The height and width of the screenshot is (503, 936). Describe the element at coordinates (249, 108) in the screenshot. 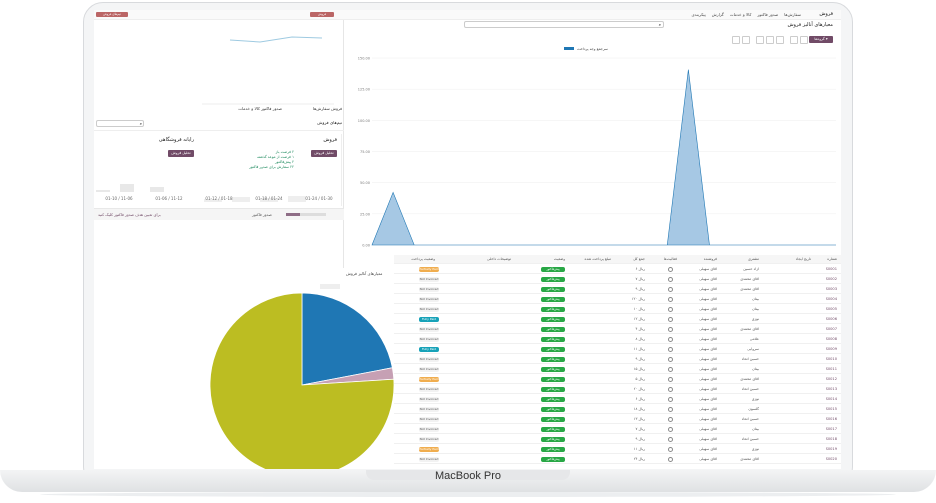

I see `left-menu-products: کالا و خدمات` at that location.